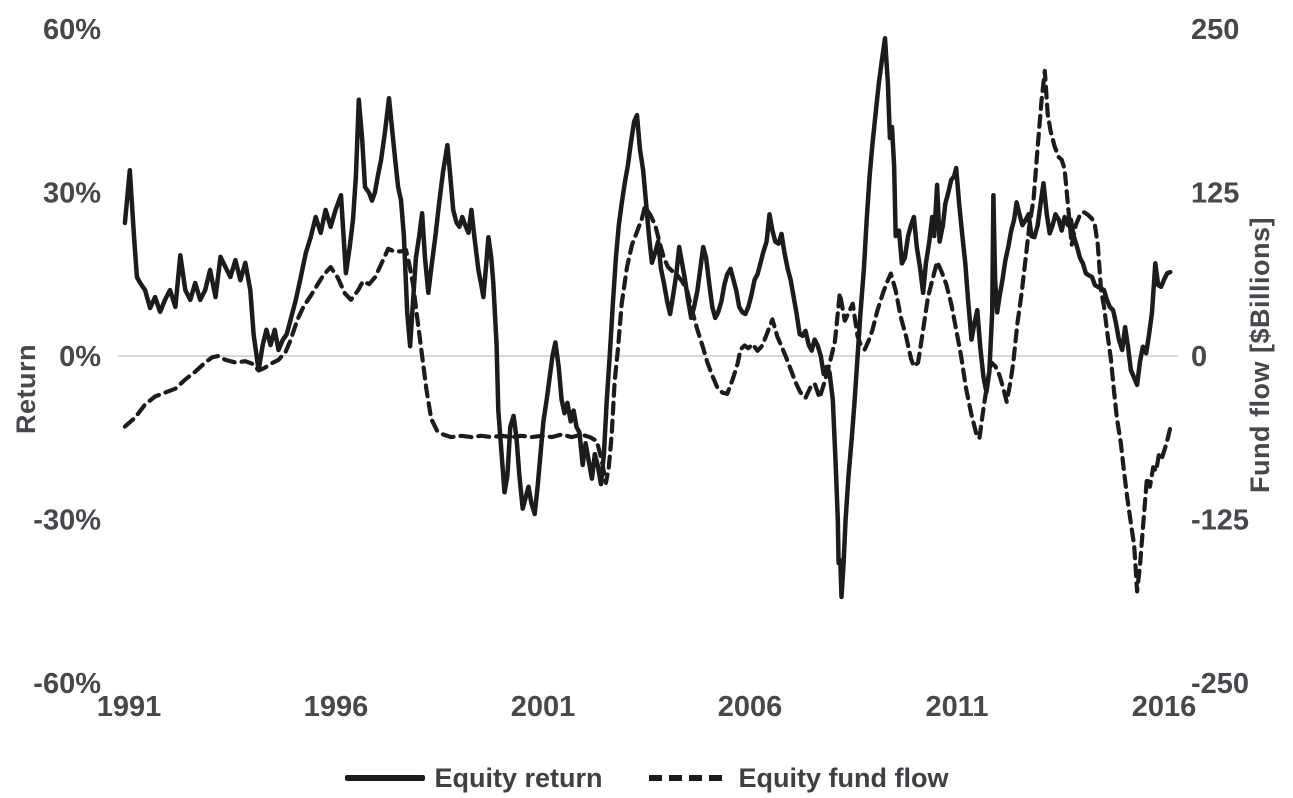  Describe the element at coordinates (543, 707) in the screenshot. I see `x-axis-tick-label: 2001` at that location.